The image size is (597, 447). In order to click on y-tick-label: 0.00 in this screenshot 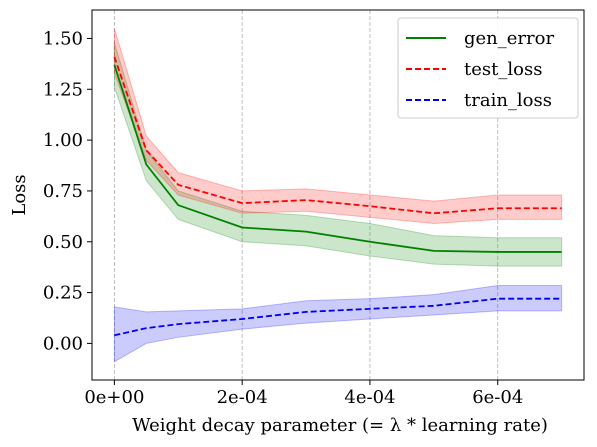, I will do `click(63, 343)`.